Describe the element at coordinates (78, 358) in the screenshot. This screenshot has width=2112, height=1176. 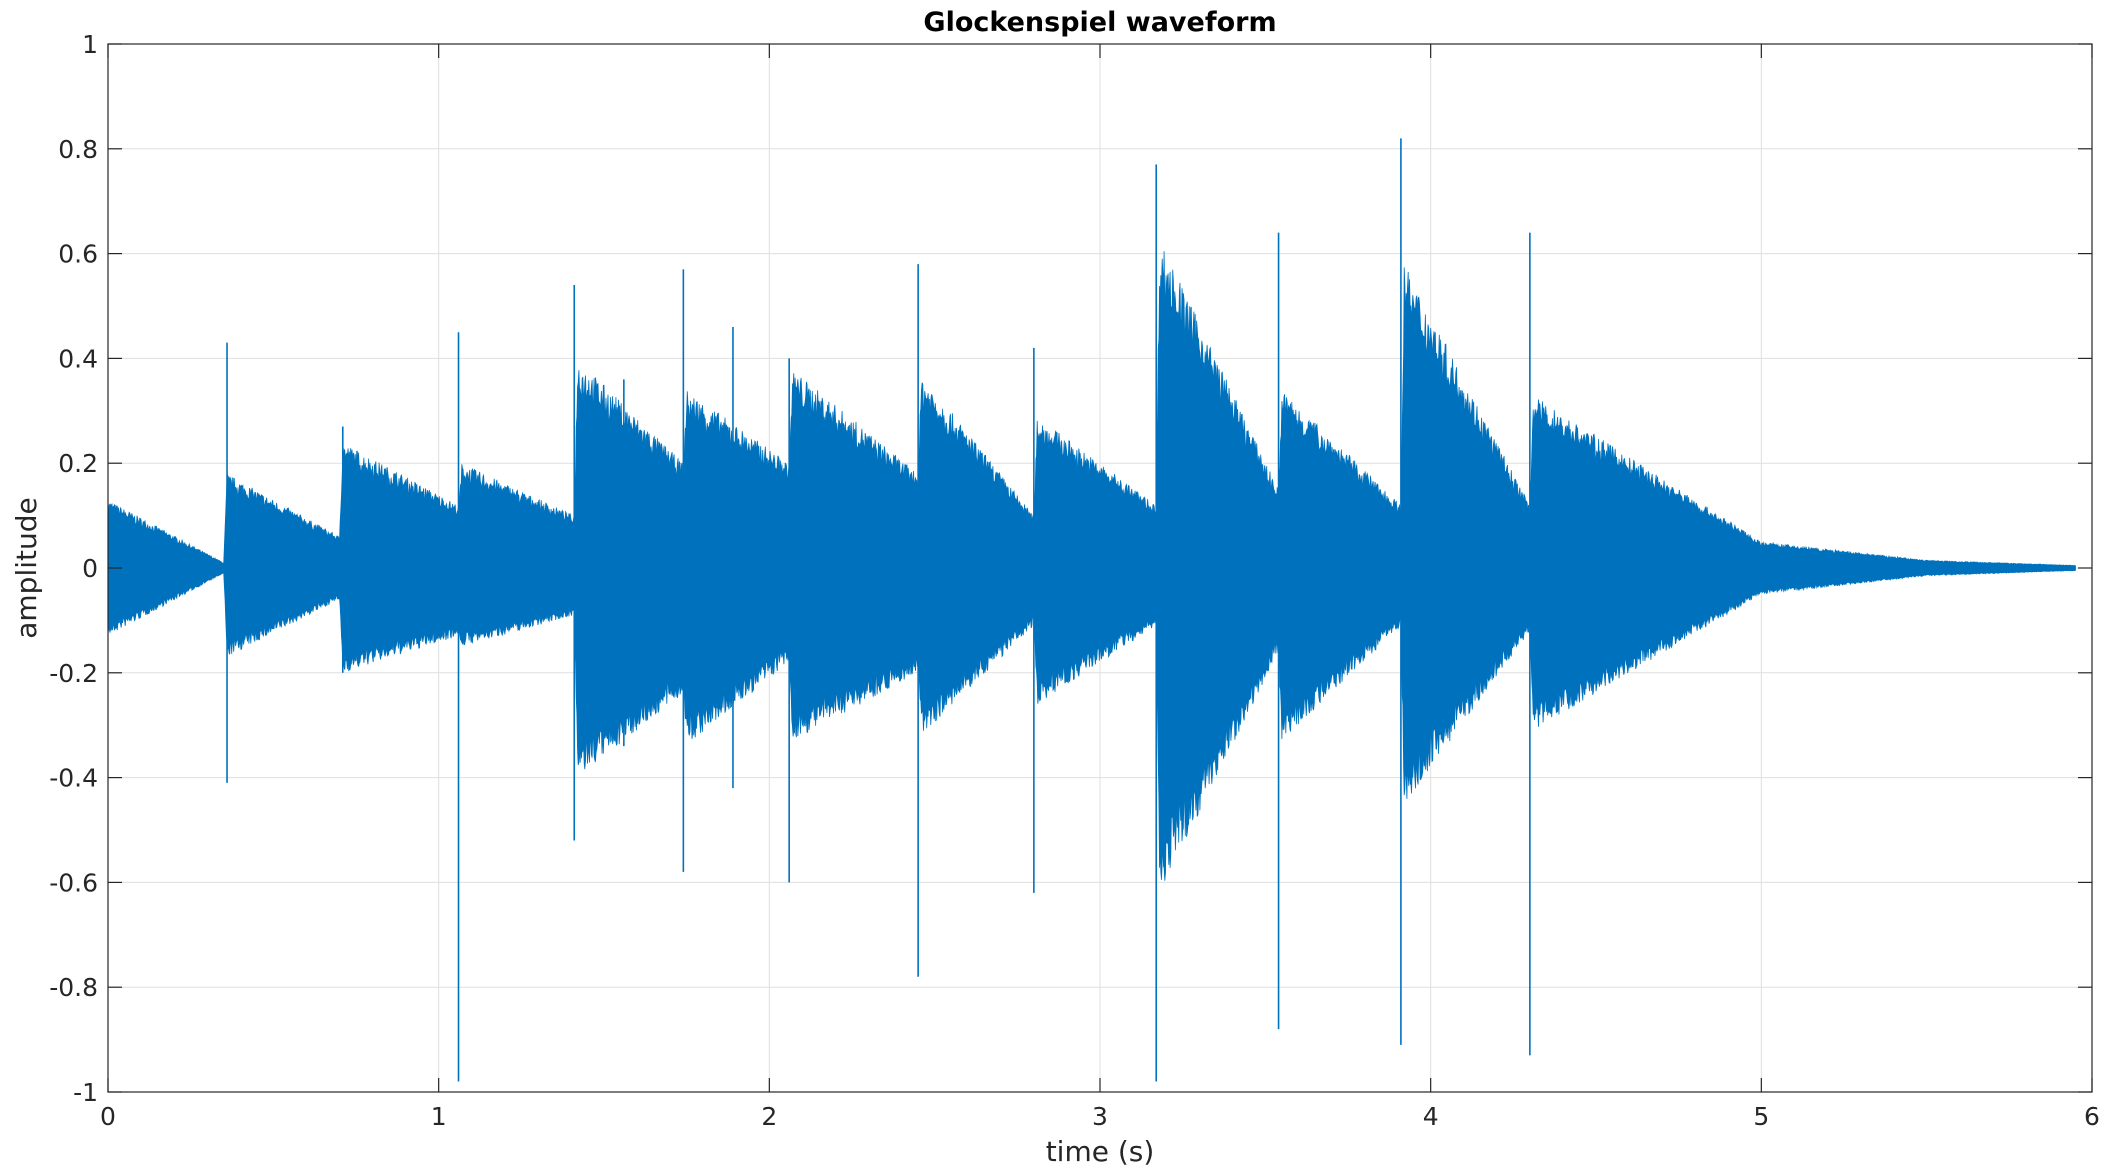
I see `y-tick-label: 0.4` at that location.